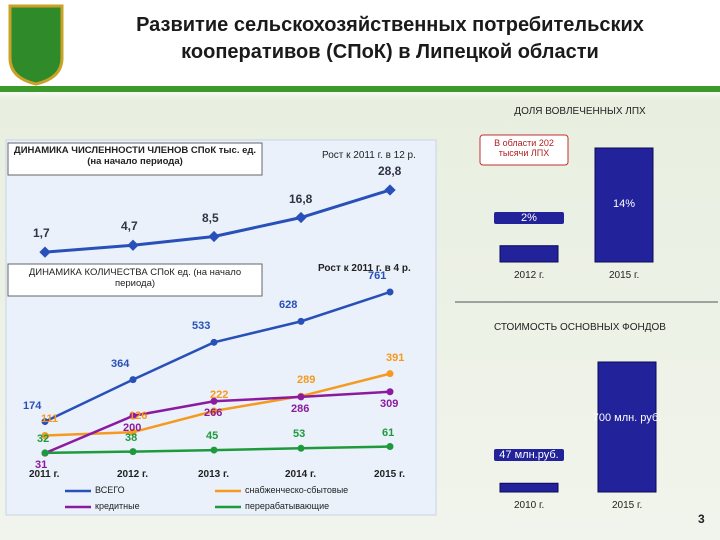 The height and width of the screenshot is (540, 720). I want to click on value-label: 126, so click(138, 416).